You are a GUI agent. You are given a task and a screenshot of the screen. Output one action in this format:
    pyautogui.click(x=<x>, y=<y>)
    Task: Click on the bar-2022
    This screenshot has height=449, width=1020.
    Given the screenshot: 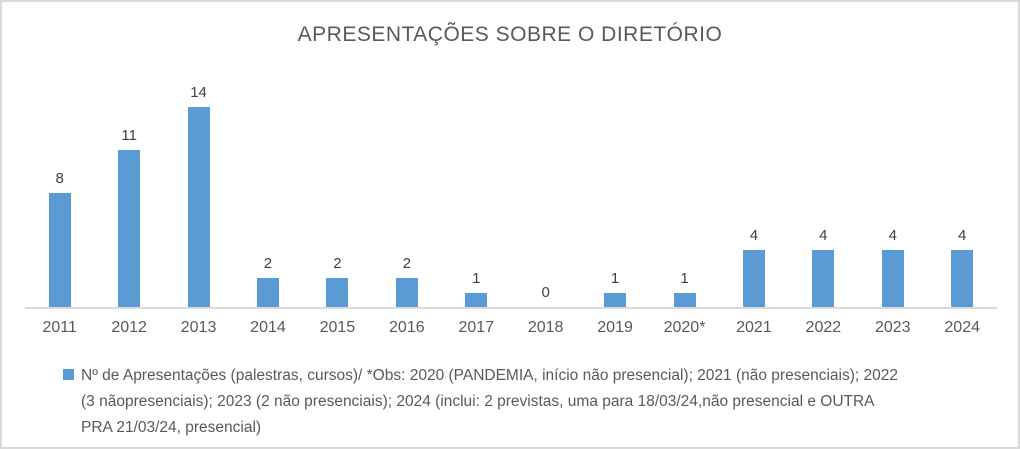 What is the action you would take?
    pyautogui.click(x=823, y=278)
    